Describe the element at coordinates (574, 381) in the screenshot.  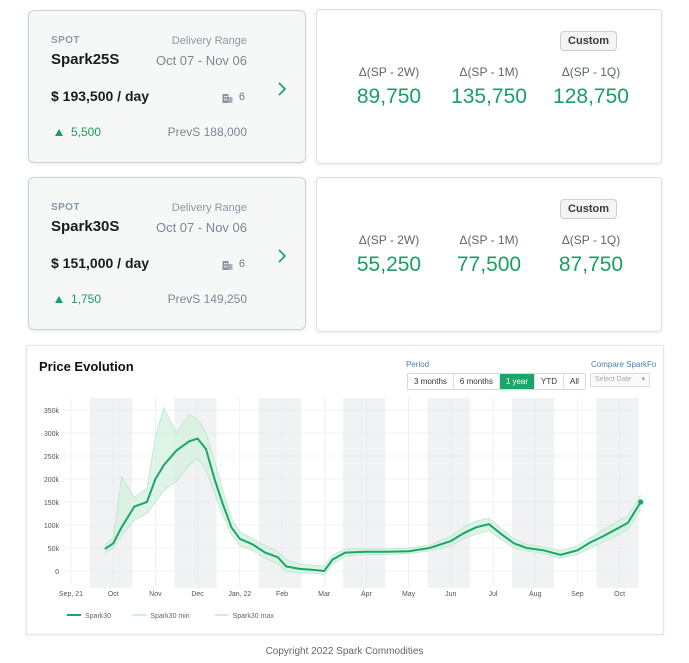
I see `period-all-button: All` at that location.